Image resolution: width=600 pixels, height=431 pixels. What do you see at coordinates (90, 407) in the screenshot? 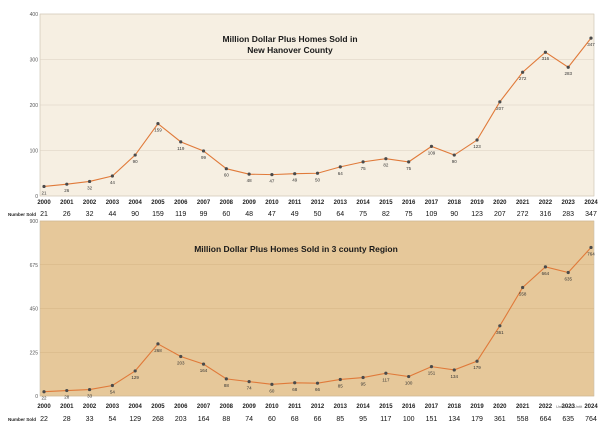
I see `x-tick-label: 2002` at bounding box center [90, 407].